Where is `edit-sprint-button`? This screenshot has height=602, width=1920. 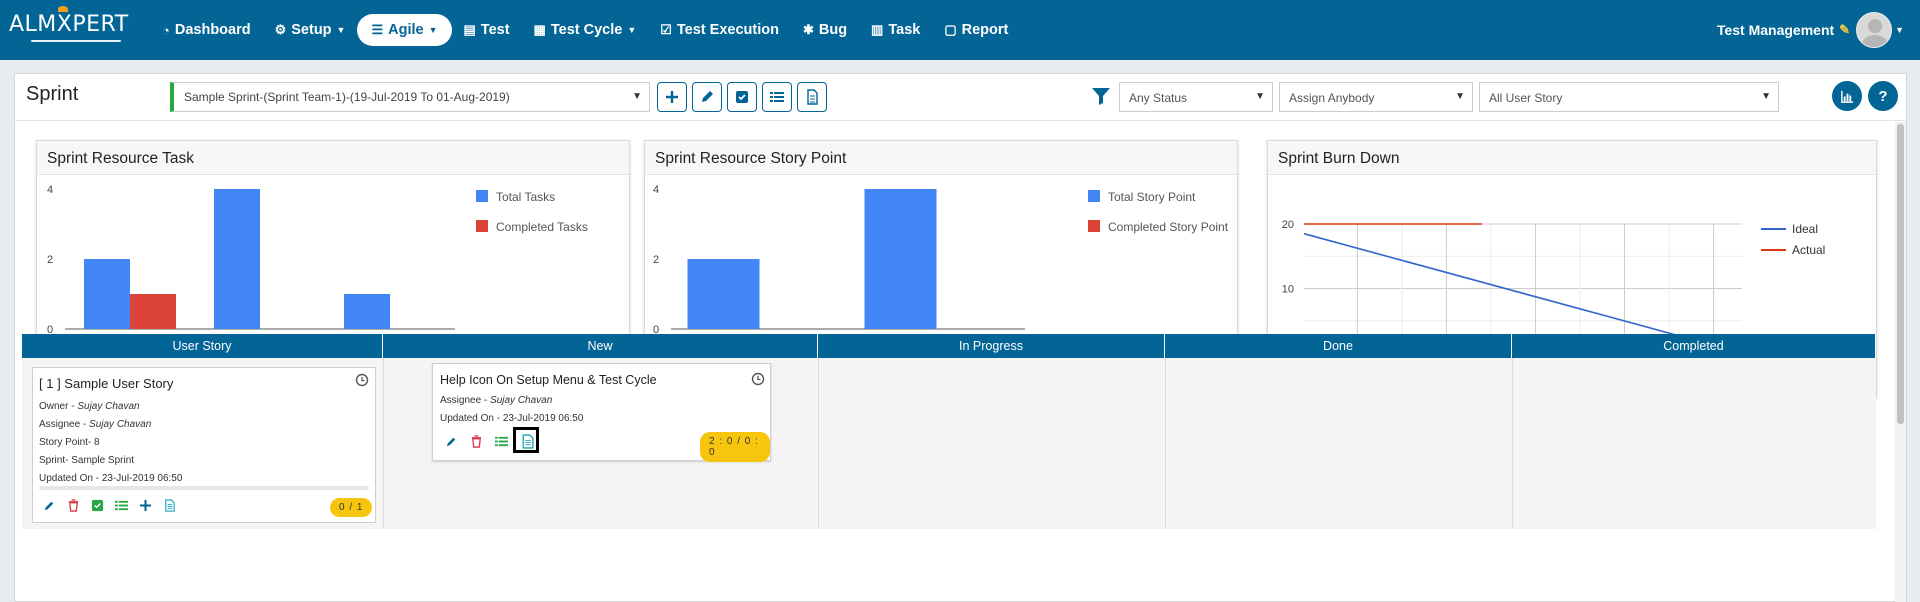
edit-sprint-button is located at coordinates (707, 97).